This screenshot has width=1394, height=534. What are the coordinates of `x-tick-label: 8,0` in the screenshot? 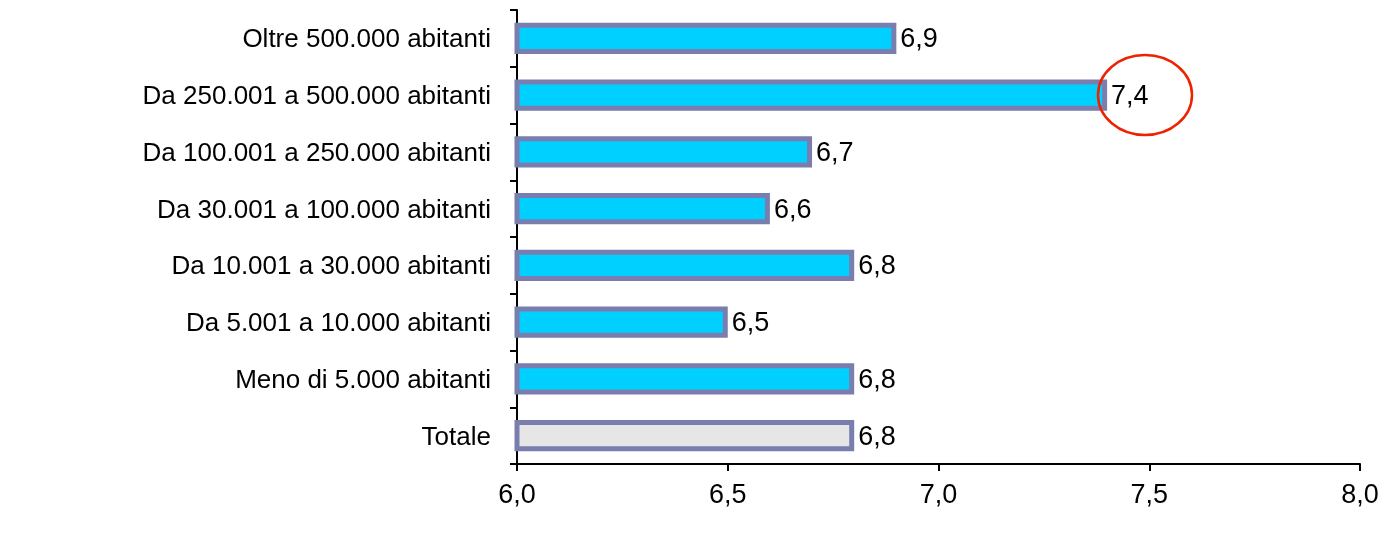 It's located at (1360, 493).